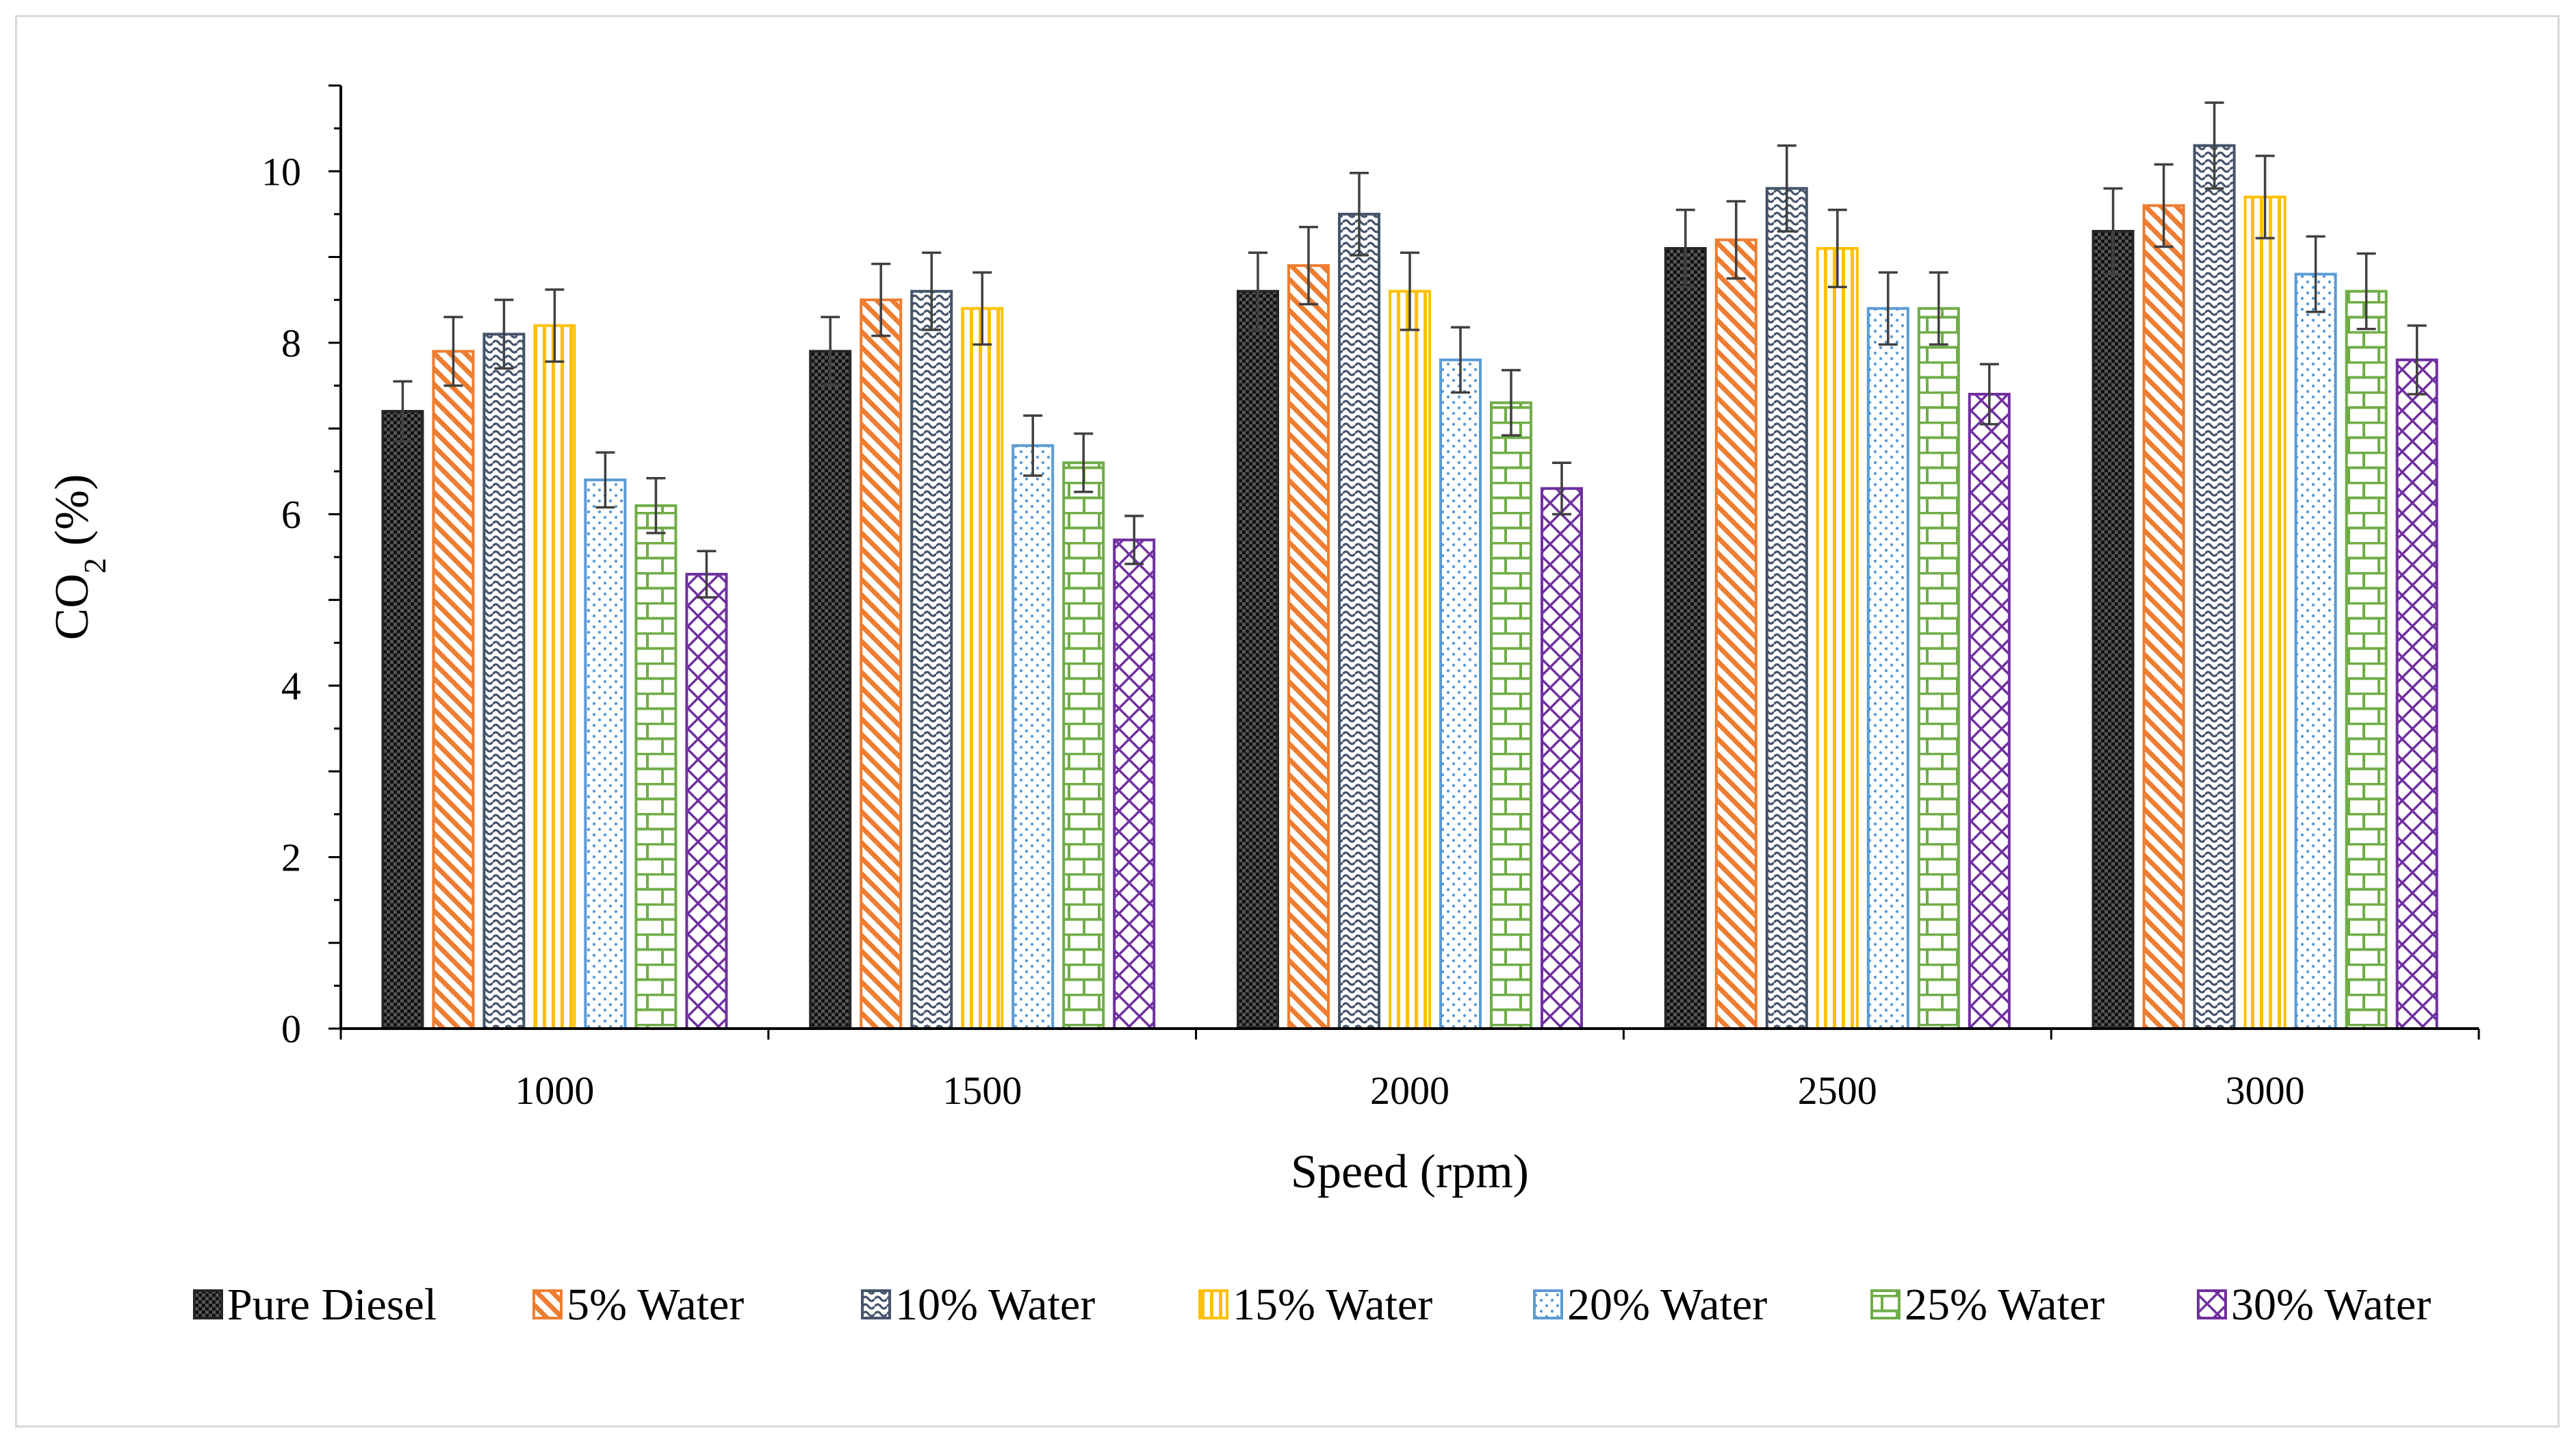 This screenshot has height=1444, width=2576. Describe the element at coordinates (1410, 1172) in the screenshot. I see `x-axis-title: Speed (rpm)` at that location.